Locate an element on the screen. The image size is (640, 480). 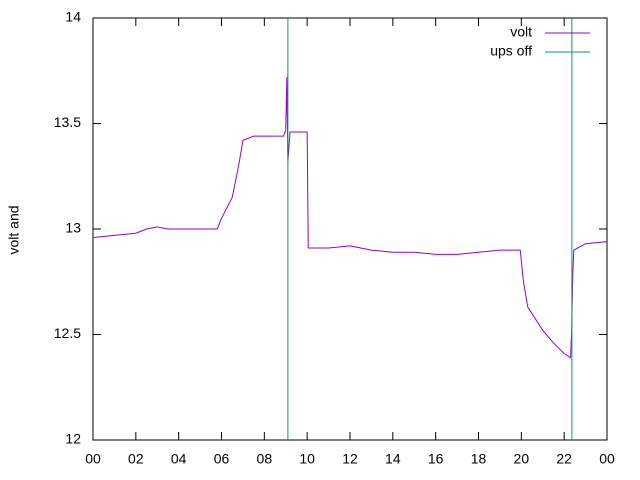
x-tick-label: 22 is located at coordinates (564, 459).